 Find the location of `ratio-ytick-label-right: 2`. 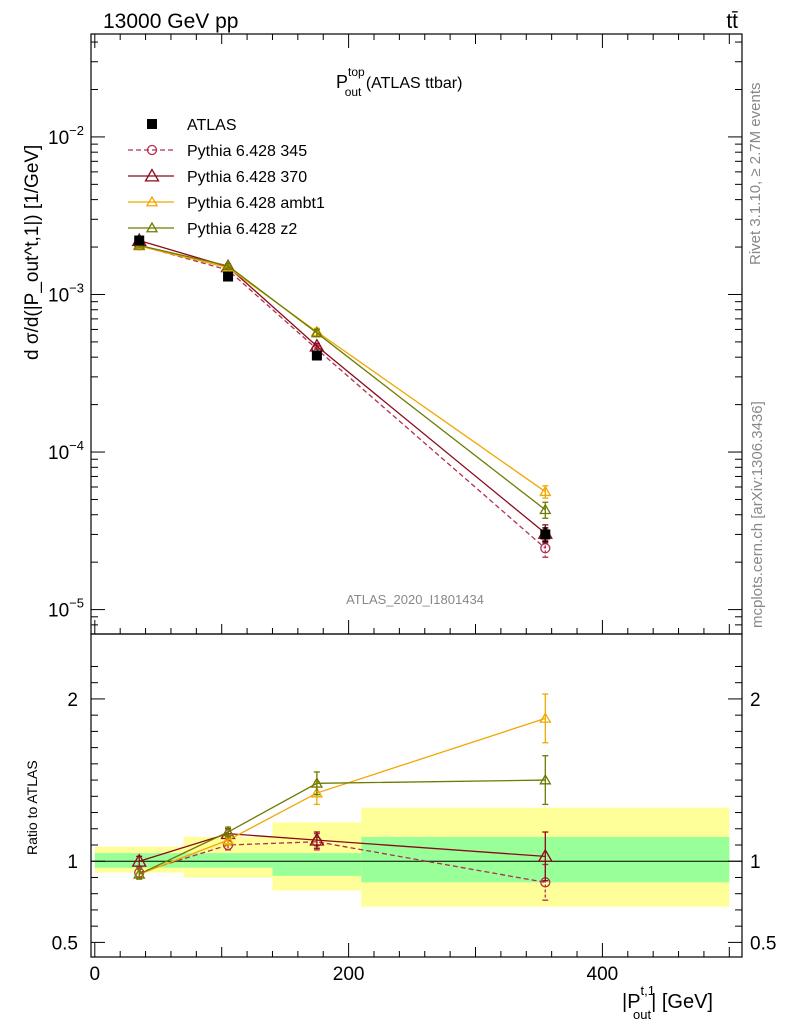

ratio-ytick-label-right: 2 is located at coordinates (755, 700).